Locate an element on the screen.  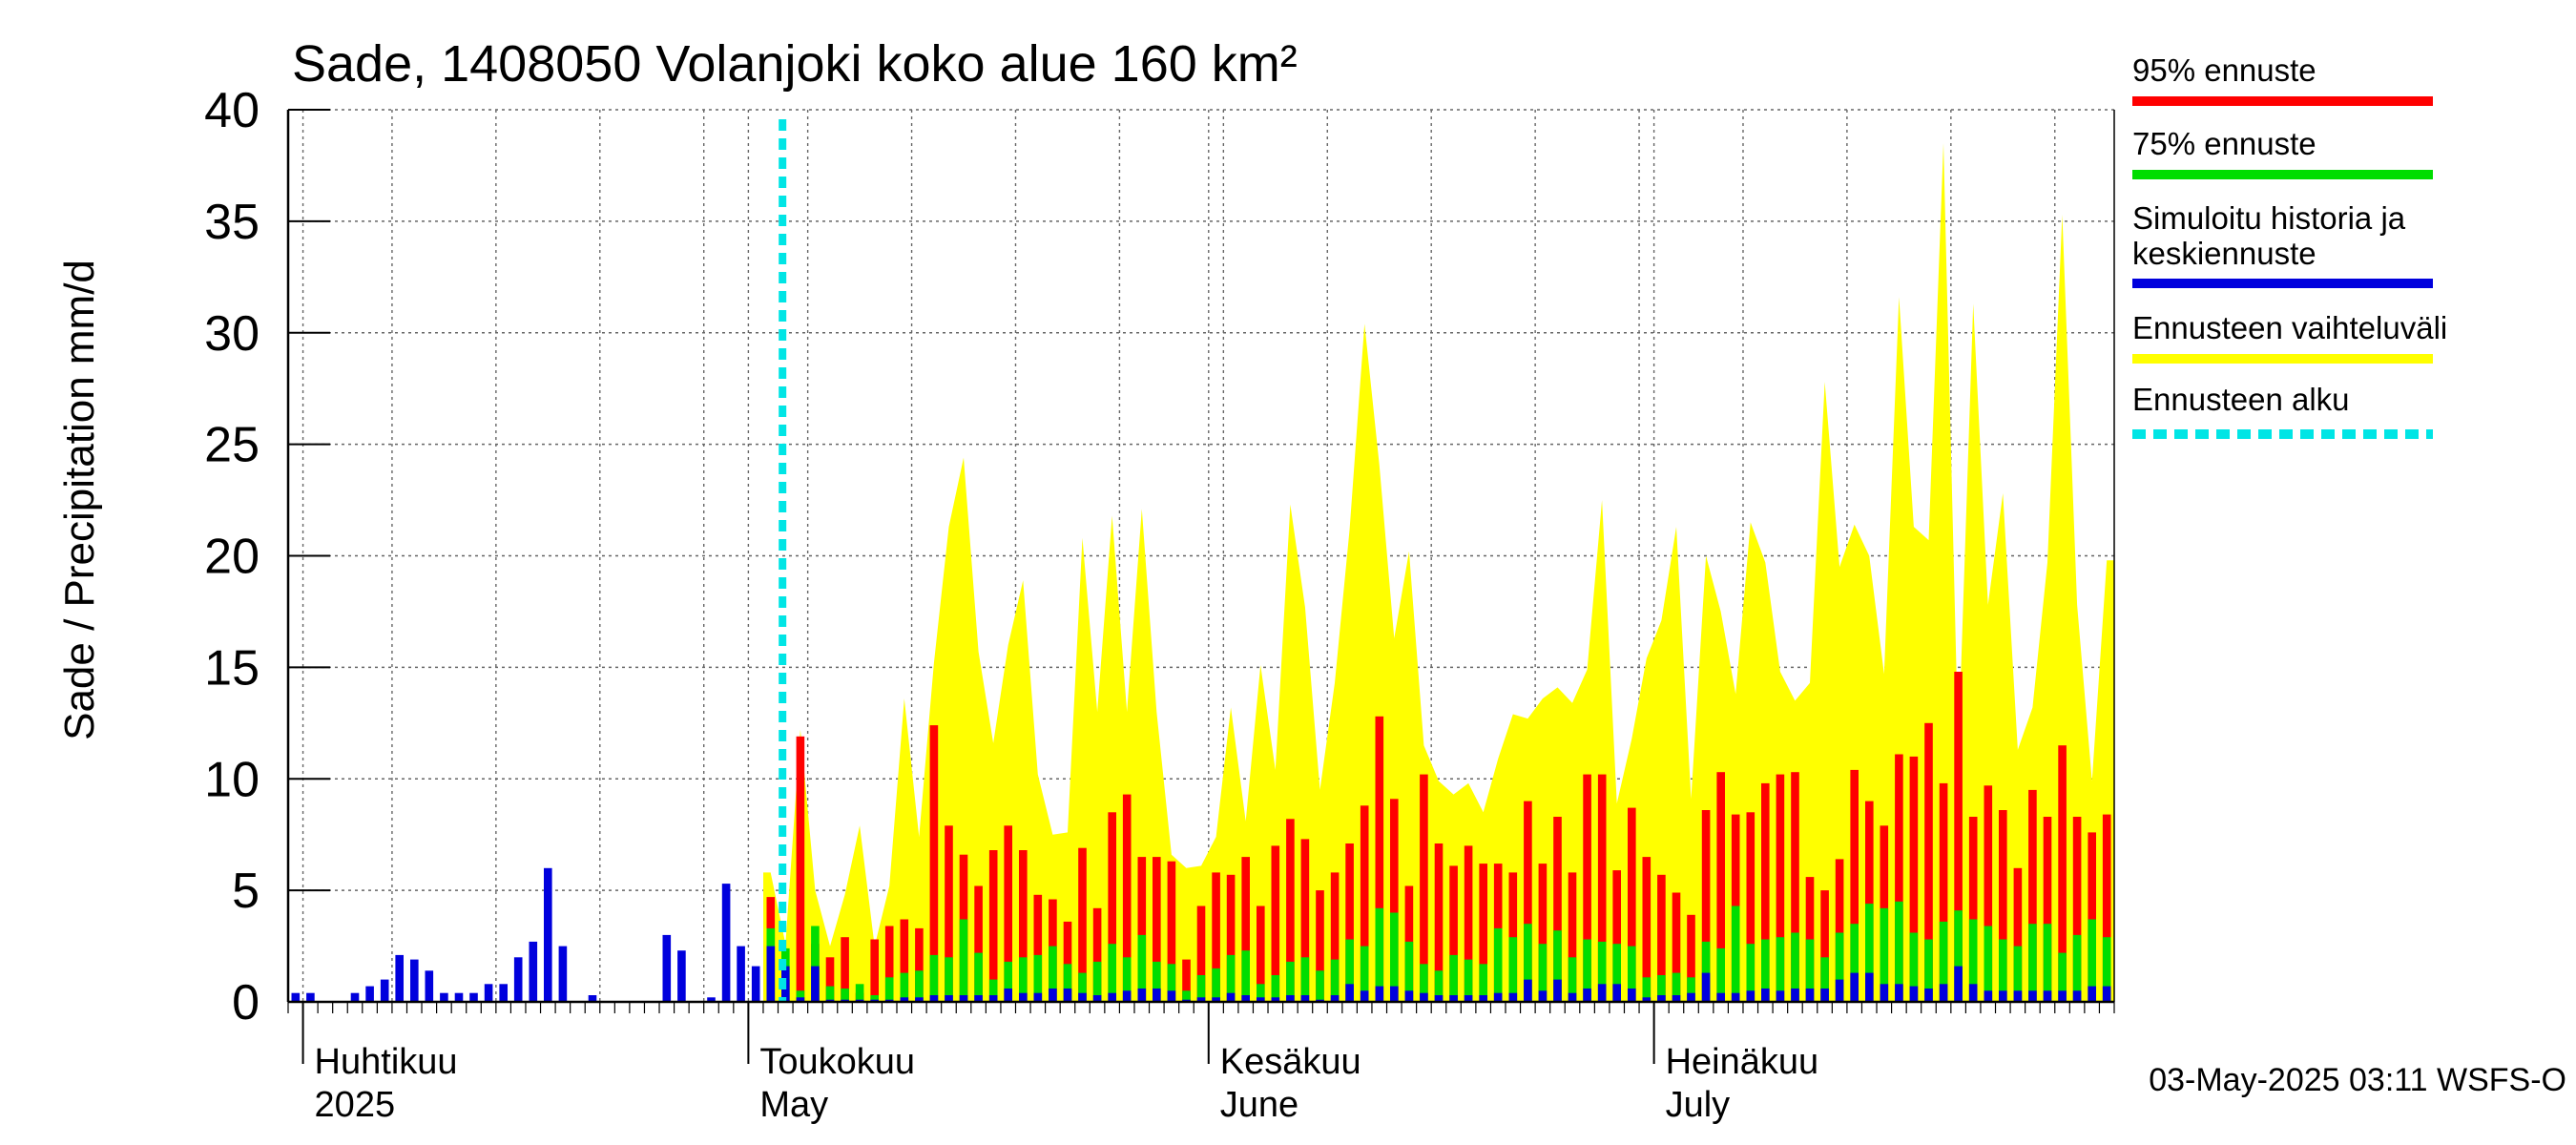
month-label: Toukokuu is located at coordinates (837, 1062).